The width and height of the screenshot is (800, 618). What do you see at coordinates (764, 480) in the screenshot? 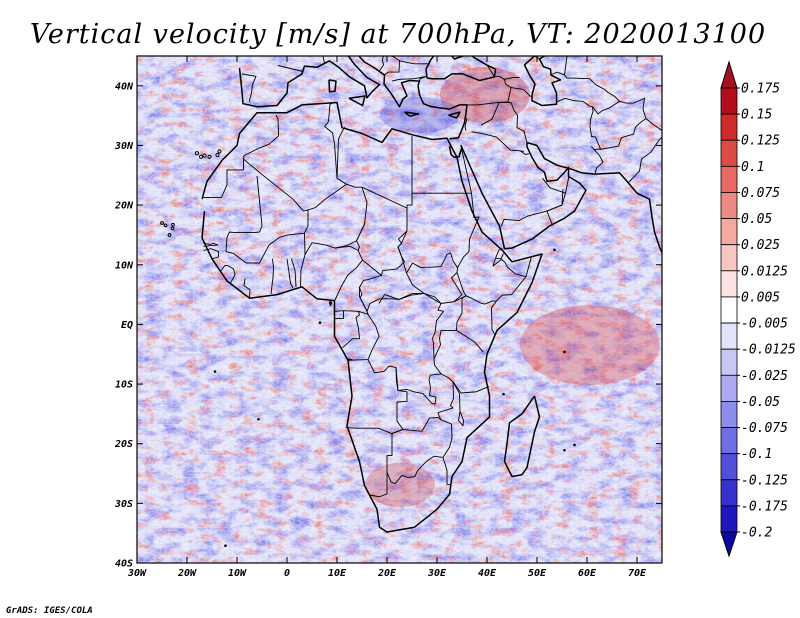
I see `colorbar-label: -0.125` at bounding box center [764, 480].